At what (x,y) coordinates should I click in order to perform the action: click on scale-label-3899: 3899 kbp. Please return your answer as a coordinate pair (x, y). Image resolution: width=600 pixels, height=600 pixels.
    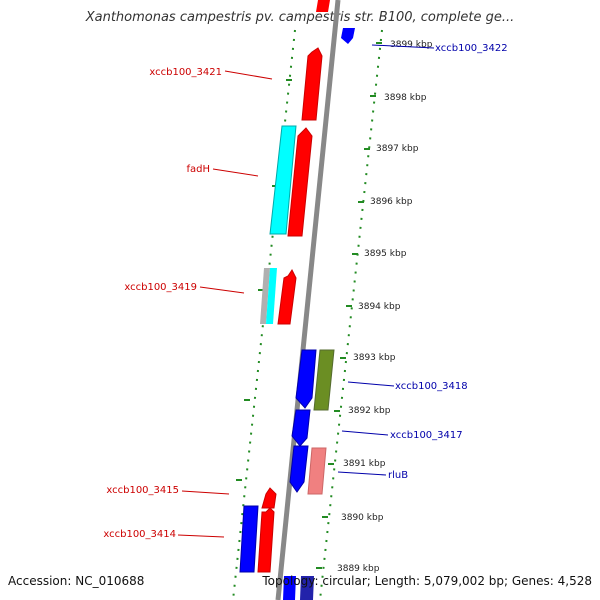
    Looking at the image, I should click on (411, 45).